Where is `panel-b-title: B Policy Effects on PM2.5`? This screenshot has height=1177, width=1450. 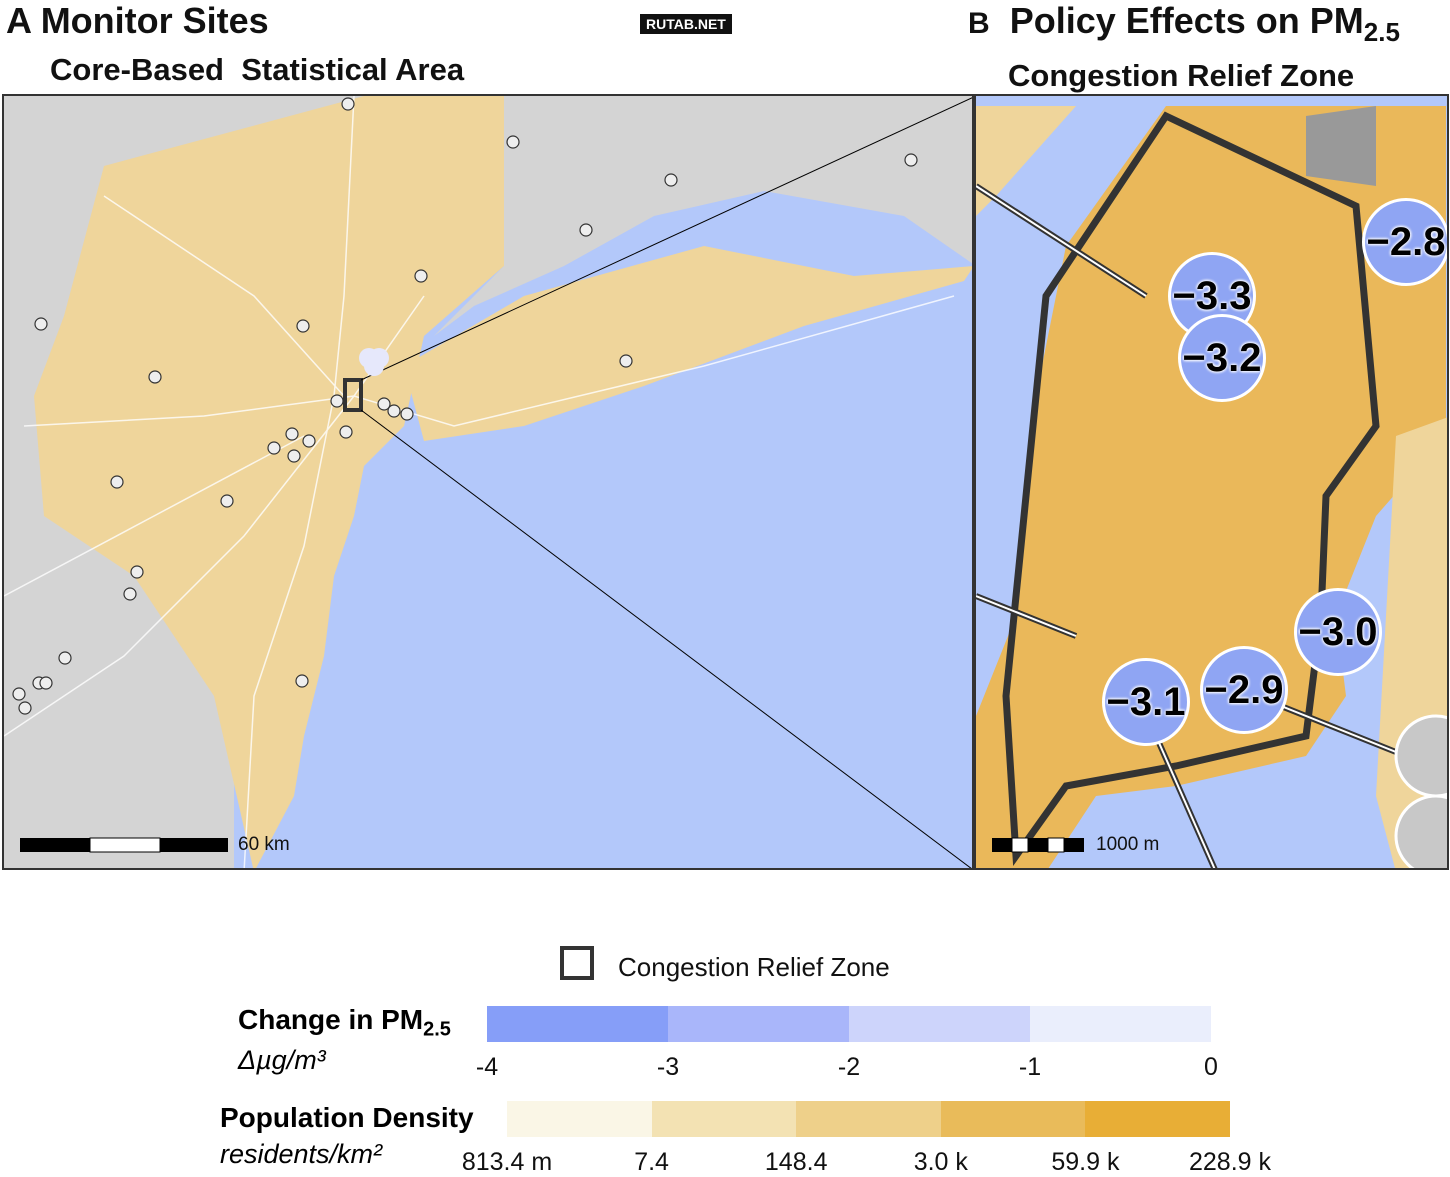
panel-b-title: B Policy Effects on PM2.5 is located at coordinates (1184, 22).